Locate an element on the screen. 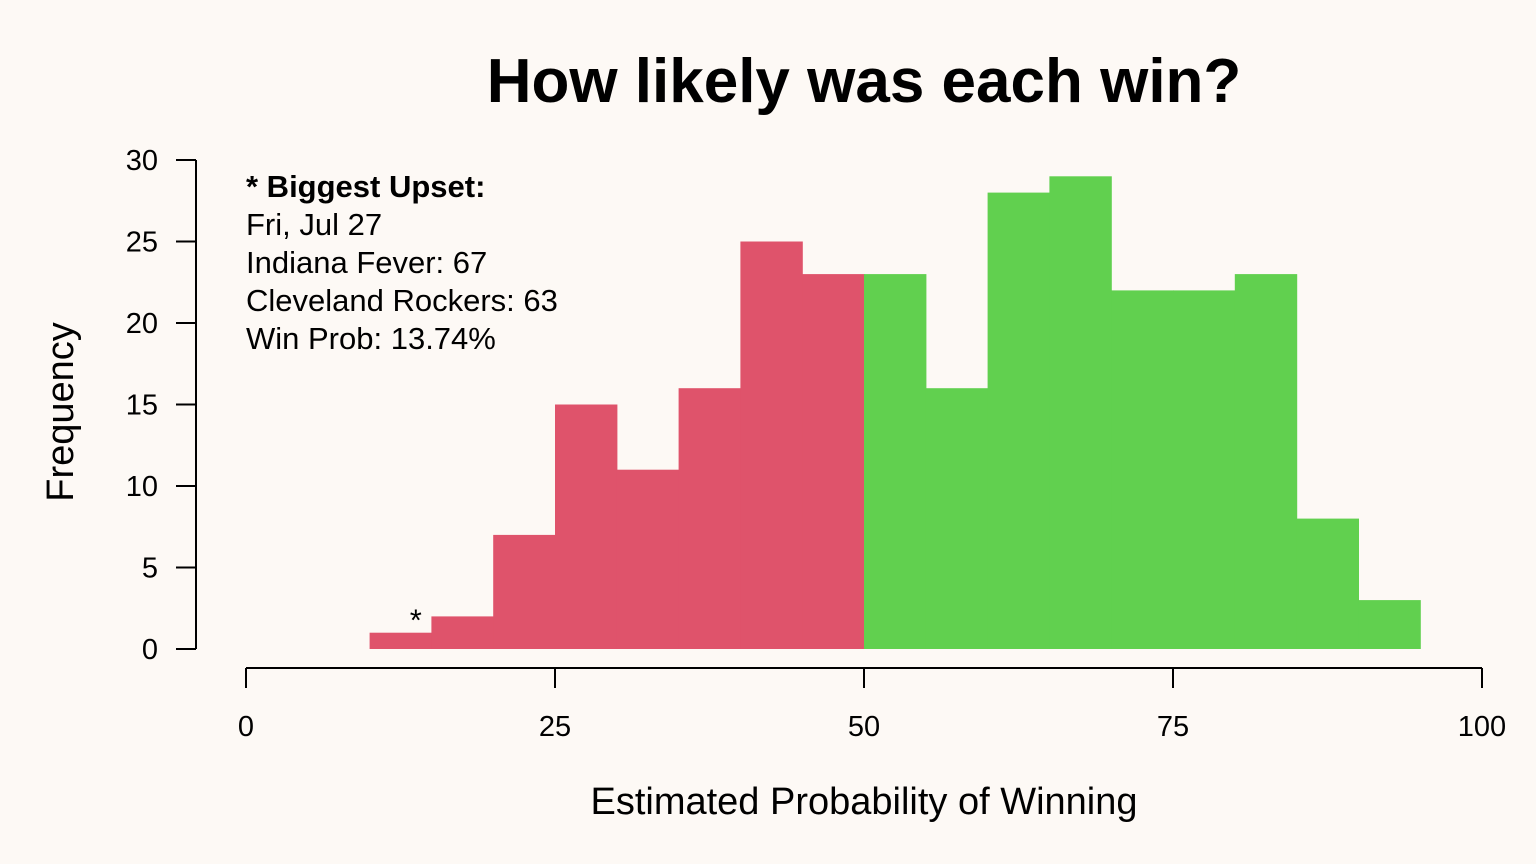 The height and width of the screenshot is (864, 1536). x-tick-label: 25 is located at coordinates (555, 727).